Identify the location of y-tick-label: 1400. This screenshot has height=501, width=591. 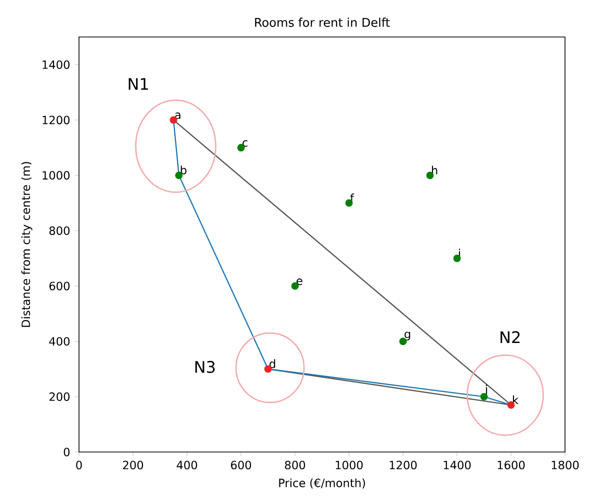
(56, 64).